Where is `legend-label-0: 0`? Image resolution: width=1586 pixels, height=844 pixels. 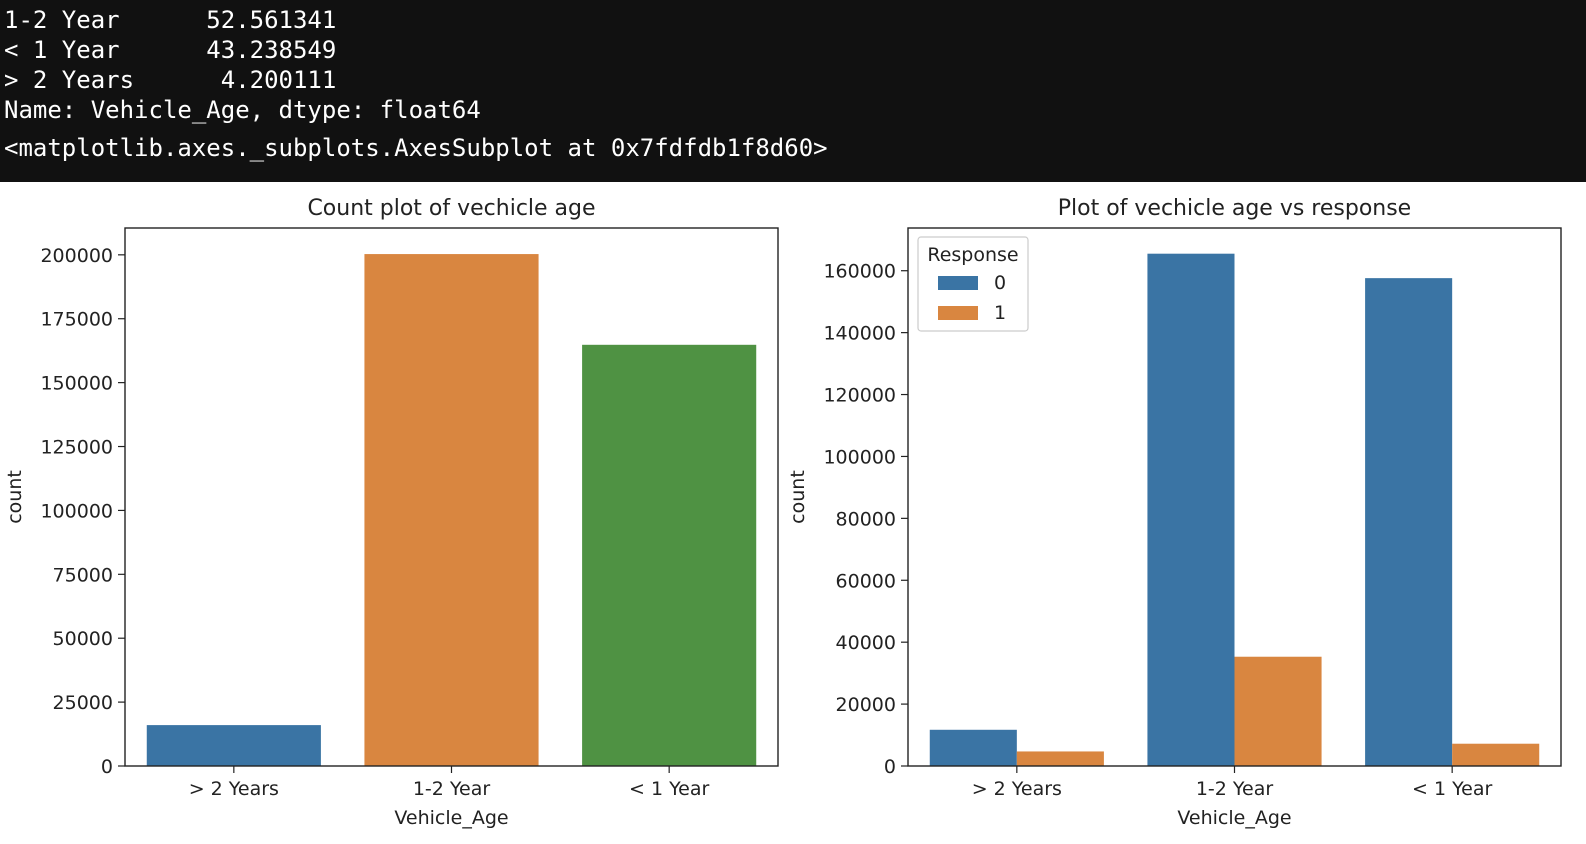
legend-label-0: 0 is located at coordinates (1000, 283).